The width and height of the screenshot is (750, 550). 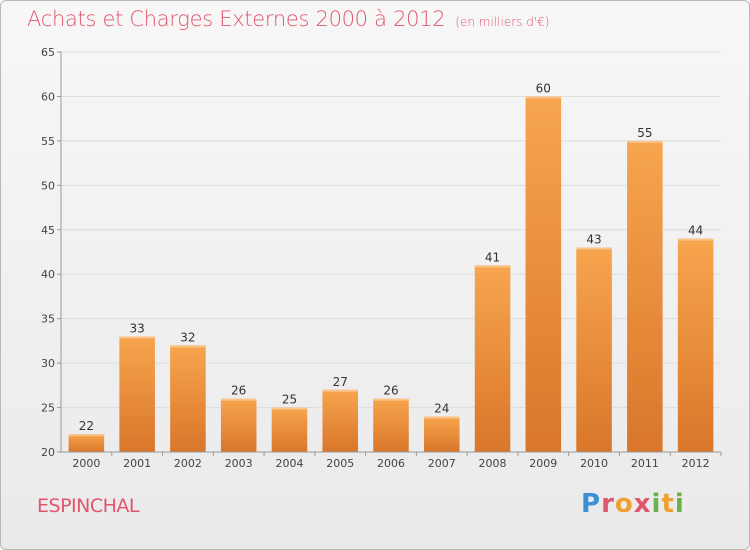 What do you see at coordinates (442, 434) in the screenshot?
I see `bar-2007` at bounding box center [442, 434].